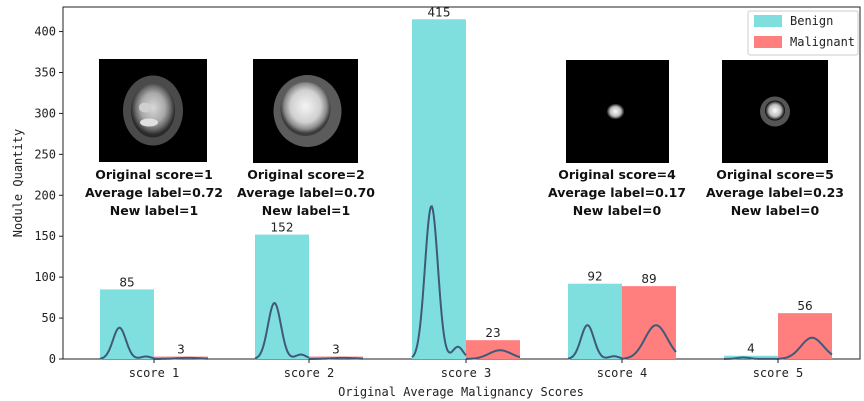  What do you see at coordinates (154, 174) in the screenshot?
I see `annotation-line: Original score=1` at bounding box center [154, 174].